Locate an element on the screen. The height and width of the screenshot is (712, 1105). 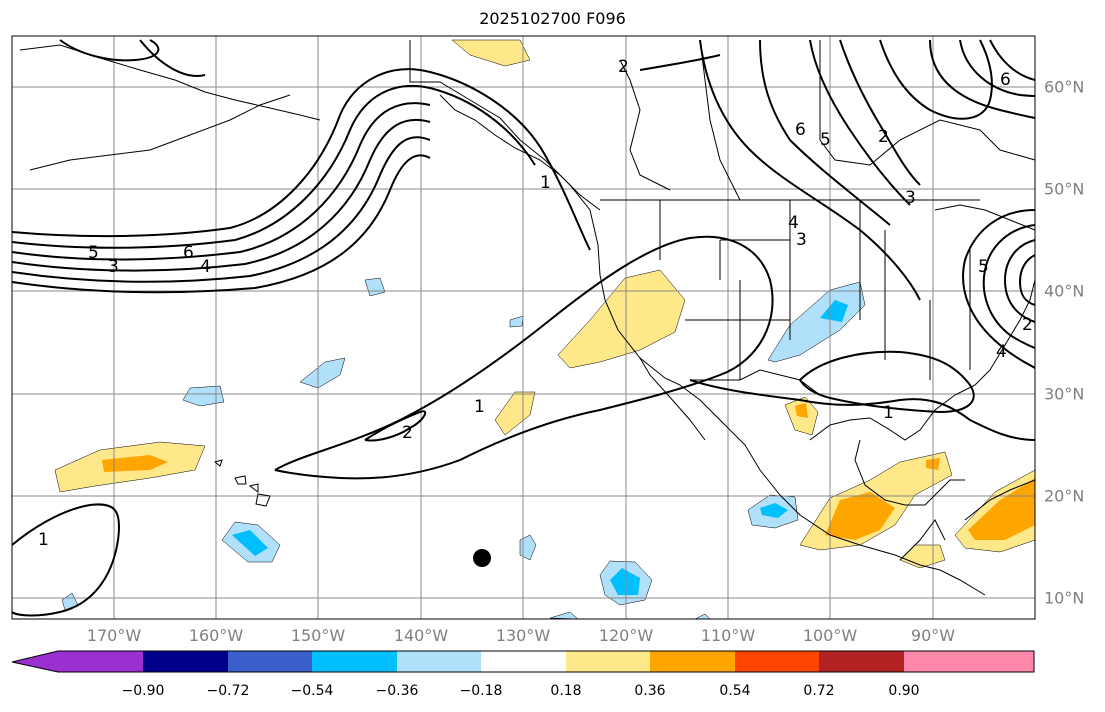
colorbar is located at coordinates (523, 661).